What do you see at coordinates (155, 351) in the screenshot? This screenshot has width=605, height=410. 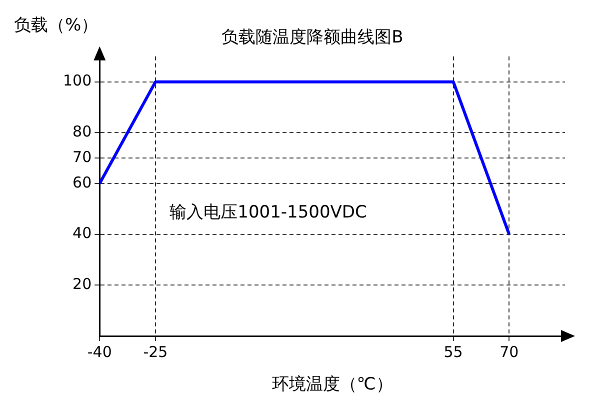 I see `x-tick-label: -25` at bounding box center [155, 351].